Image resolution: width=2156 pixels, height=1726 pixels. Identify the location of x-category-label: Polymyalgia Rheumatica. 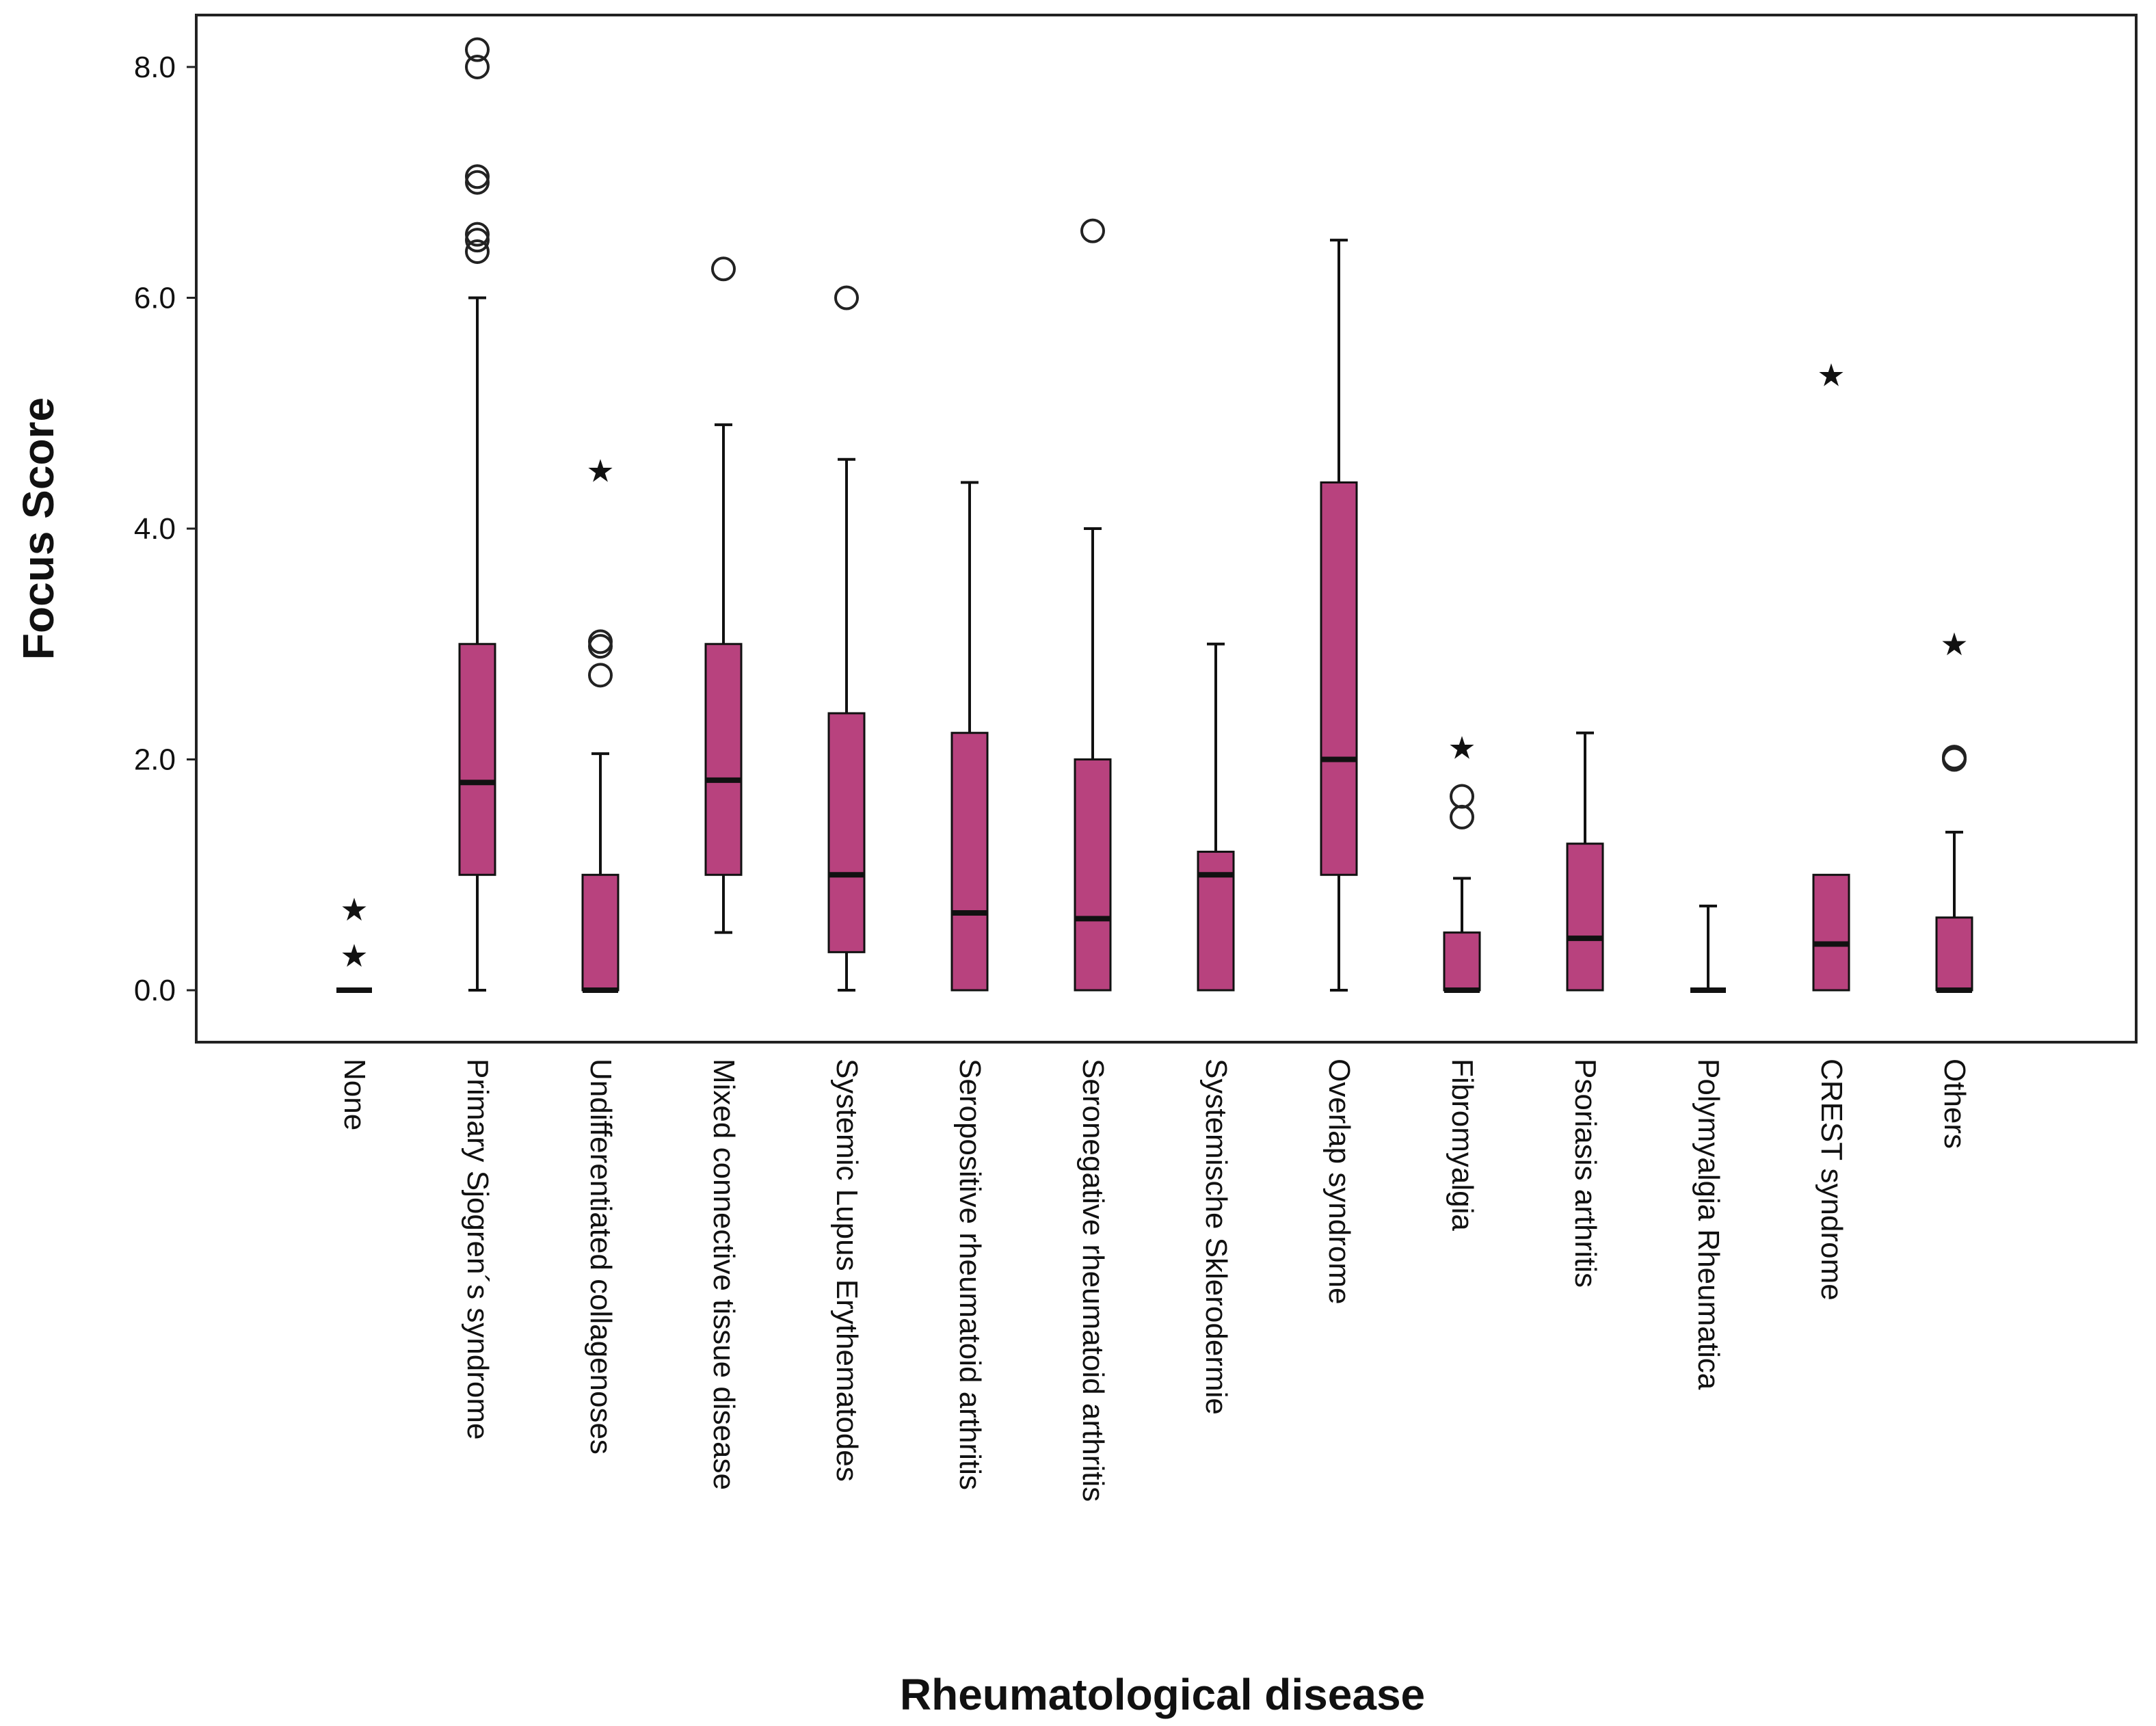
(1708, 1224).